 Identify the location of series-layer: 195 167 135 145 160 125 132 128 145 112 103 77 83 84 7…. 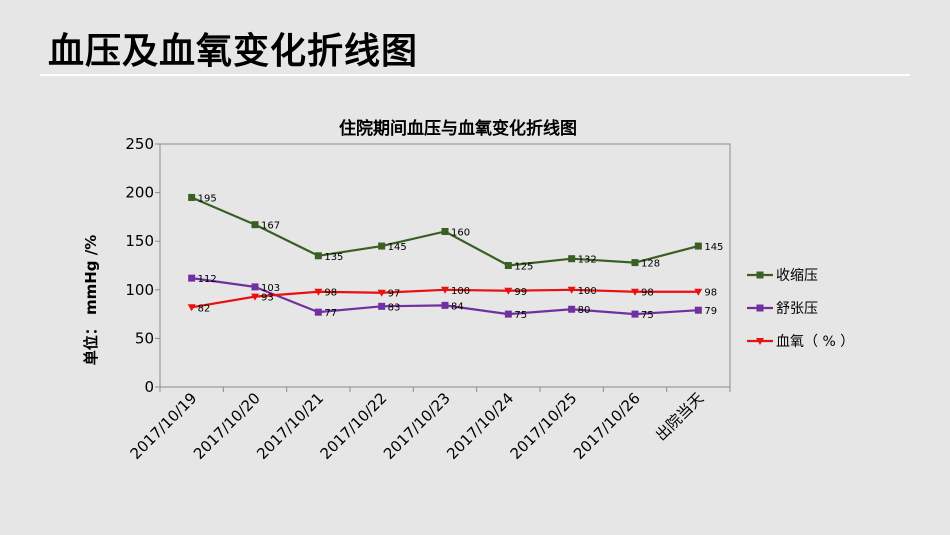
(455, 257).